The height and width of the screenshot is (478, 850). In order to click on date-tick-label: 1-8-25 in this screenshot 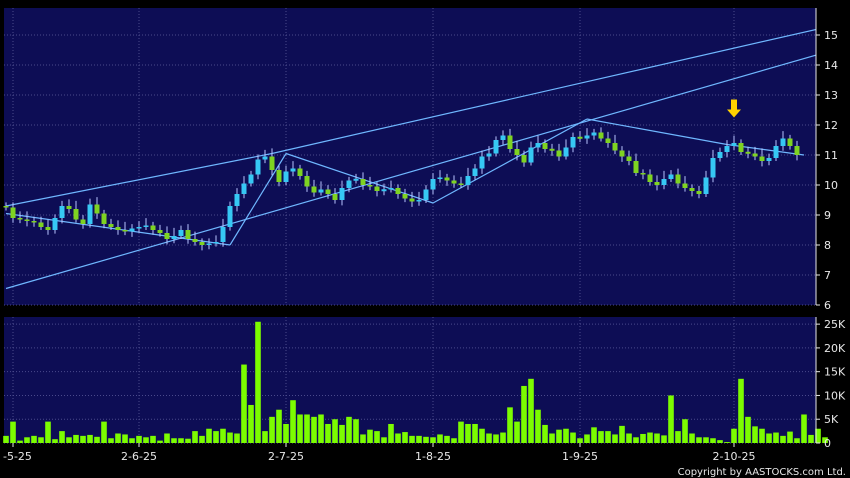, I will do `click(433, 456)`.